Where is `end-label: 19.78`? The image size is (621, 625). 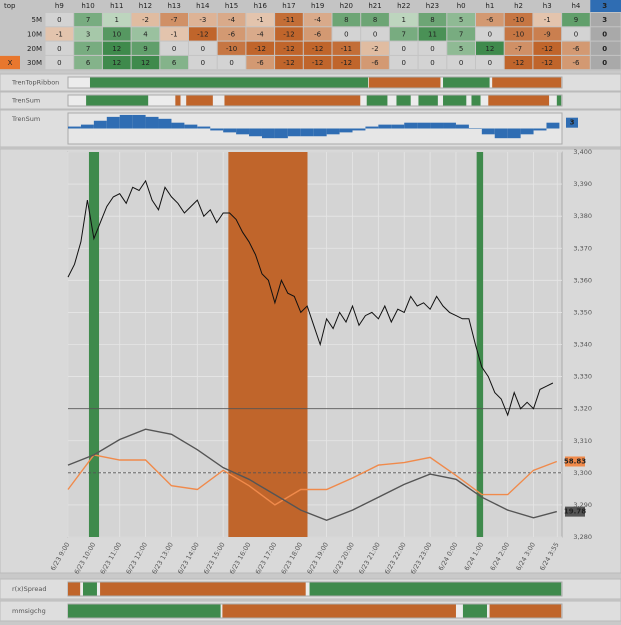
end-label: 19.78 is located at coordinates (575, 512).